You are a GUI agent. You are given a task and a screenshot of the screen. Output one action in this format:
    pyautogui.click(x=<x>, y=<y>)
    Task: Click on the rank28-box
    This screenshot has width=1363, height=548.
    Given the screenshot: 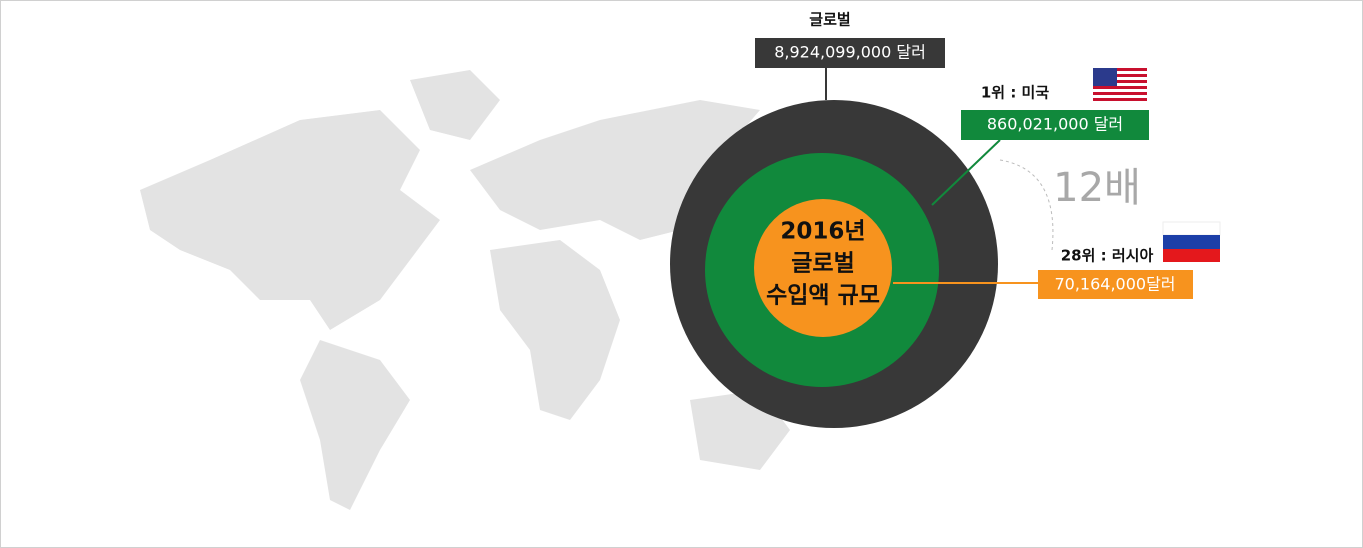 What is the action you would take?
    pyautogui.click(x=1115, y=284)
    